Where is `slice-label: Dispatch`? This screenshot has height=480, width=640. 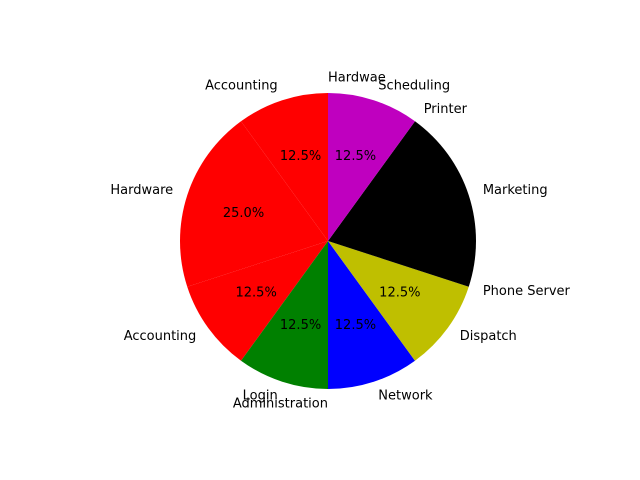 slice-label: Dispatch is located at coordinates (488, 336).